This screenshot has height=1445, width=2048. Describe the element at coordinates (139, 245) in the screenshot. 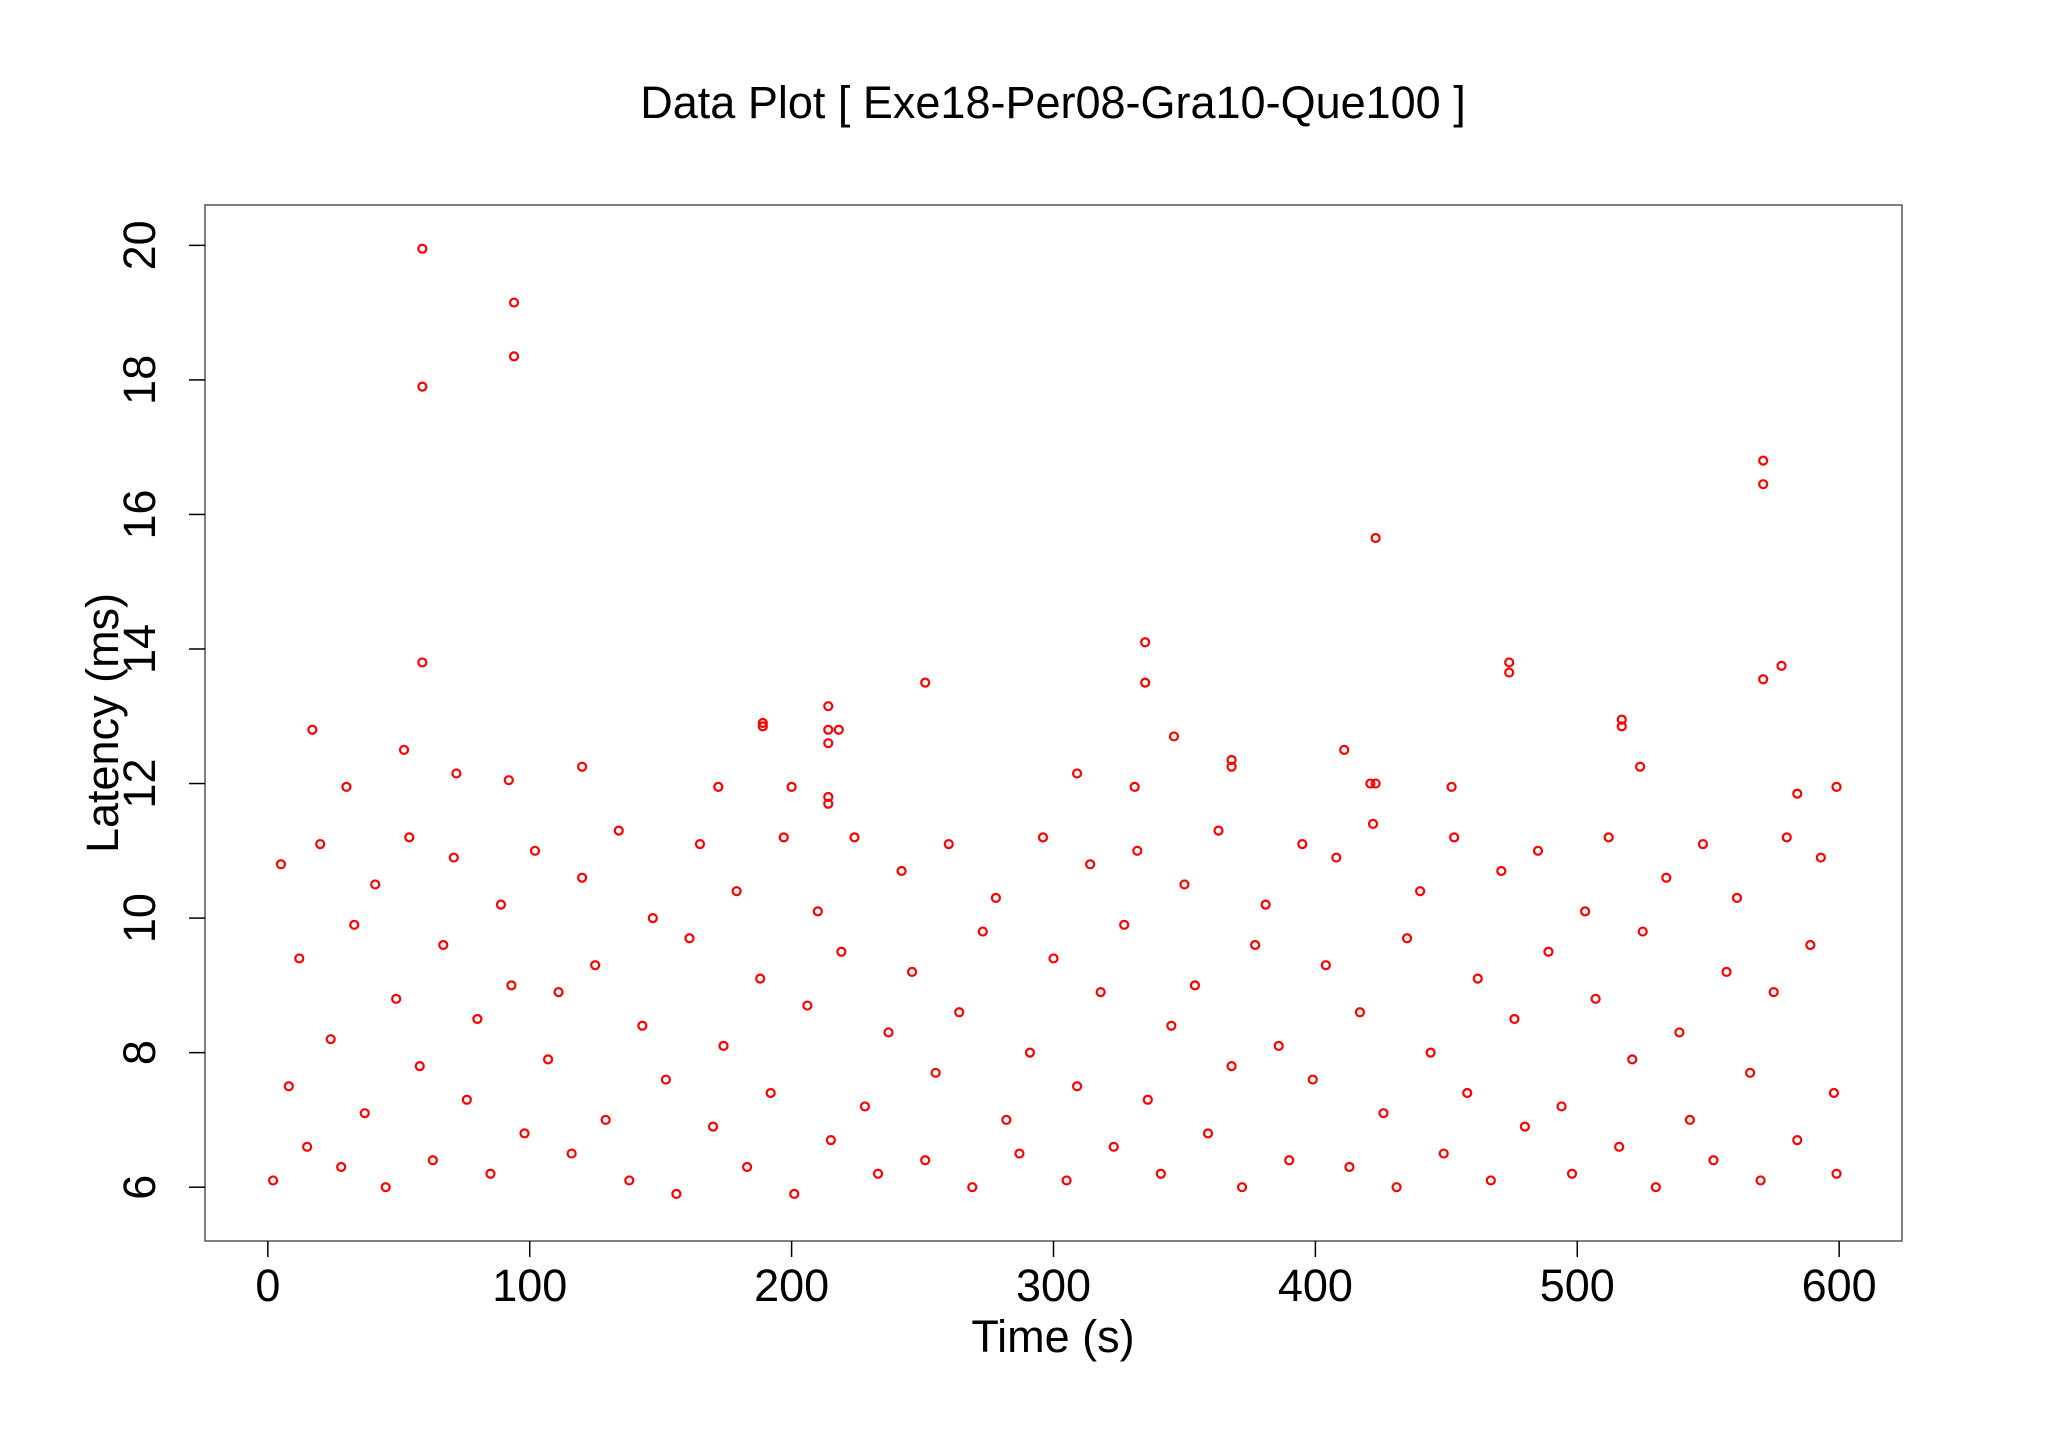

I see `y-tick-label: 20` at that location.